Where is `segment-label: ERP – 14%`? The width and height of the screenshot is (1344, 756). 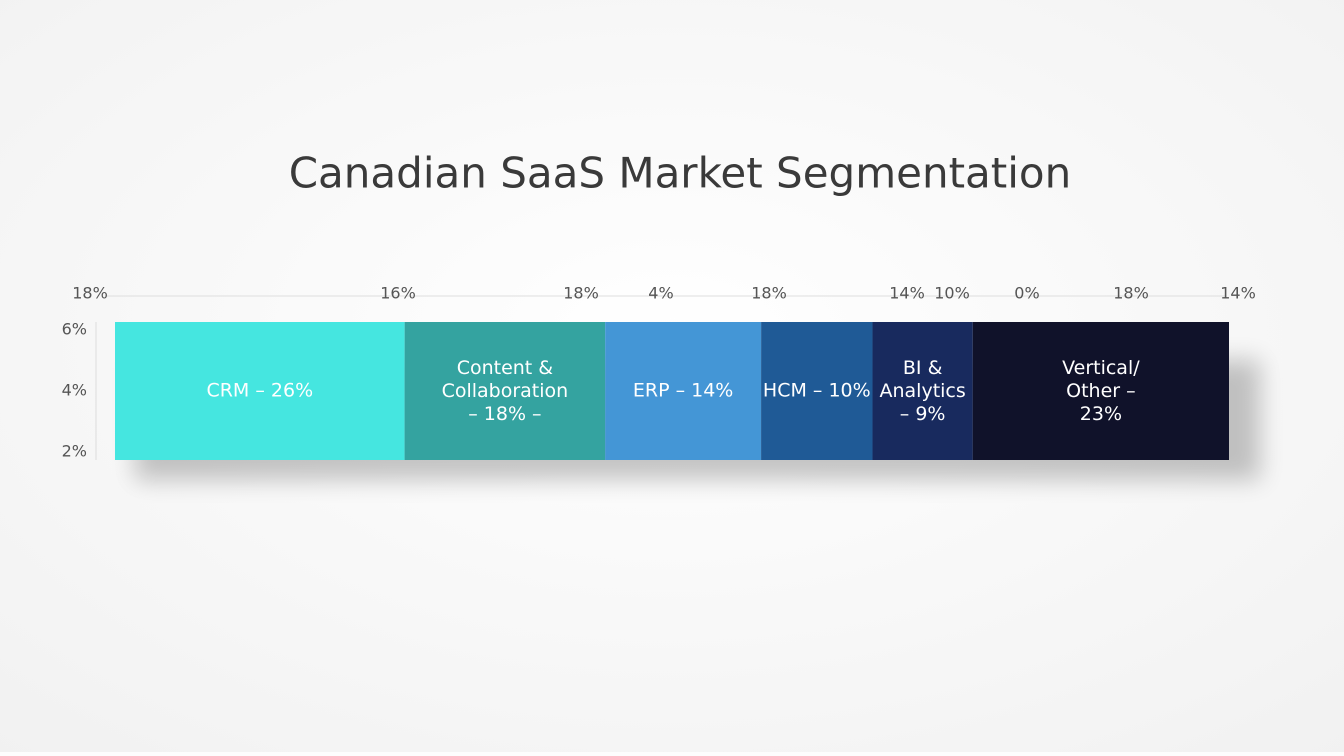 segment-label: ERP – 14% is located at coordinates (683, 391).